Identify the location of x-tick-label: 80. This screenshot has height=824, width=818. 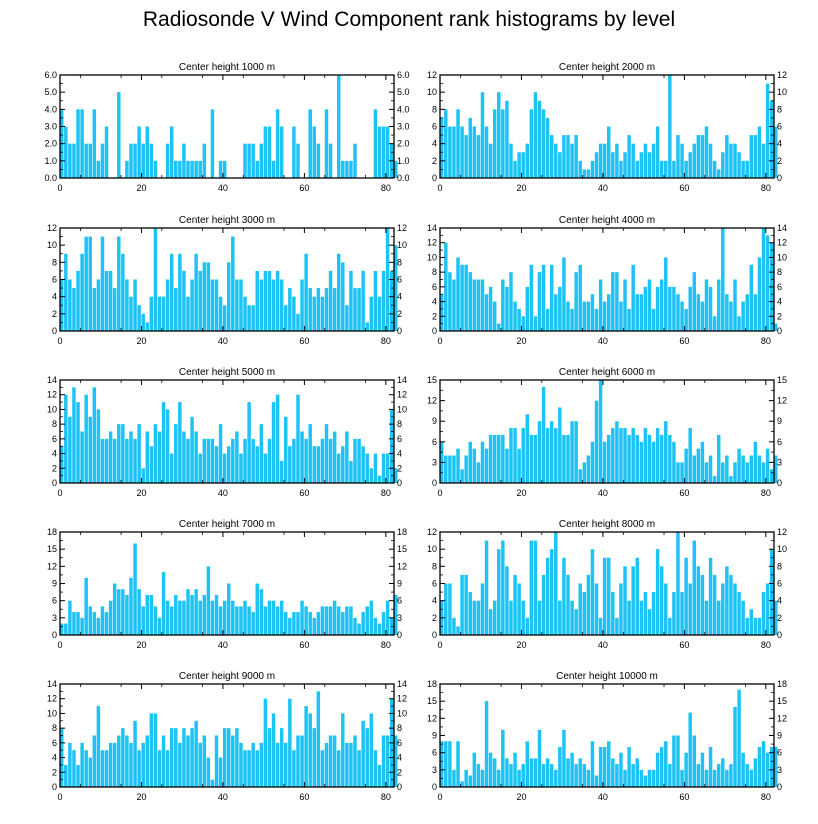
(386, 493).